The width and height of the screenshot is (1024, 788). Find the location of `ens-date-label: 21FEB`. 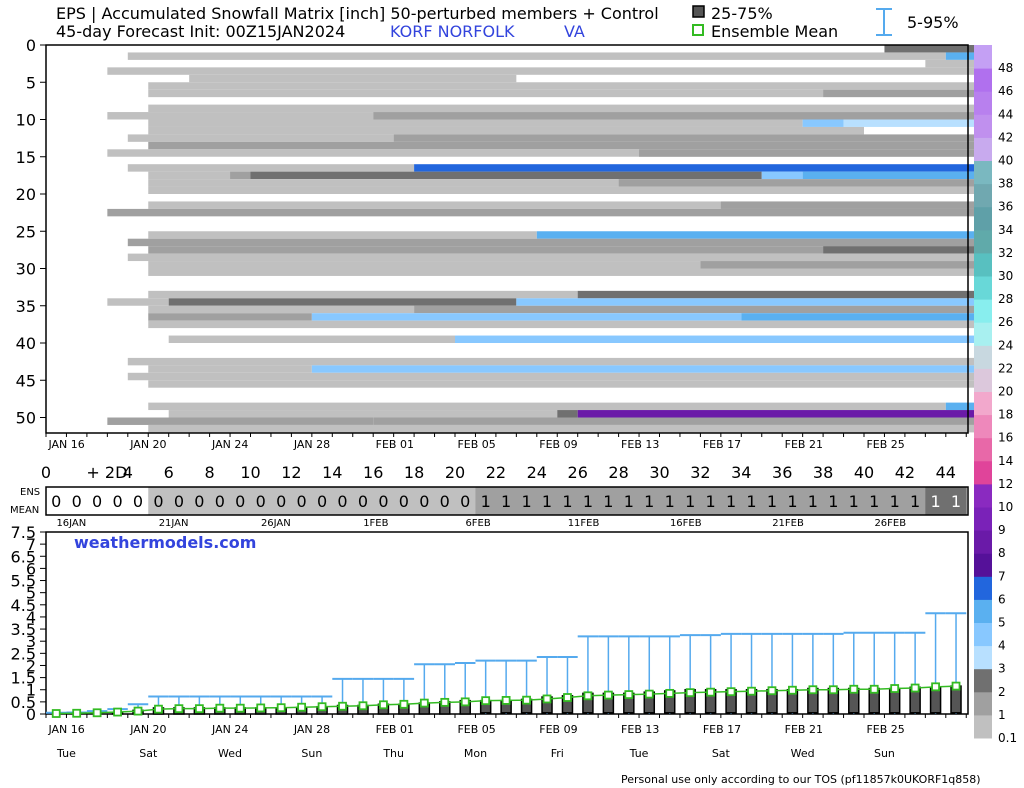

ens-date-label: 21FEB is located at coordinates (788, 523).